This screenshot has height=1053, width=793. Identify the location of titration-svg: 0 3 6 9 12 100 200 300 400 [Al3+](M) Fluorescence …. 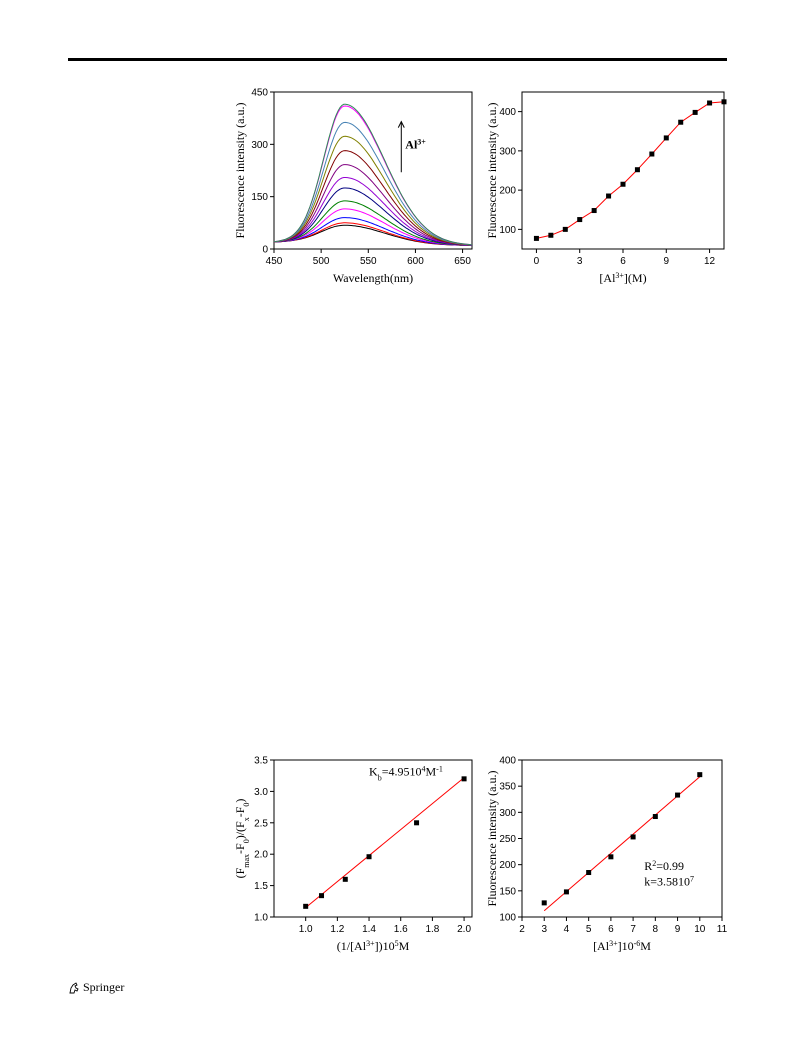
(606, 188).